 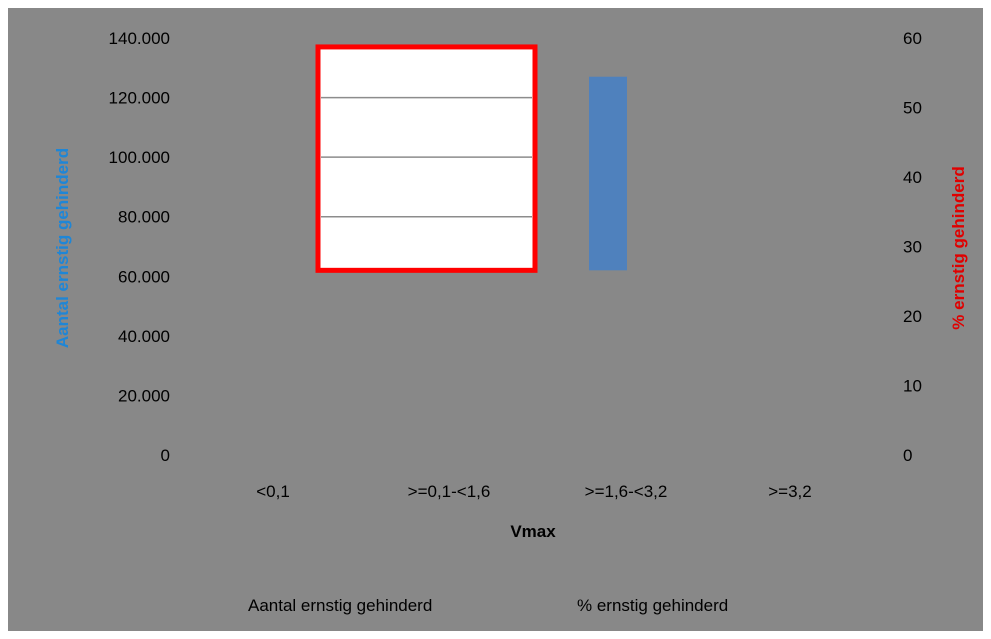 What do you see at coordinates (533, 531) in the screenshot?
I see `x-axis-label: Vmax` at bounding box center [533, 531].